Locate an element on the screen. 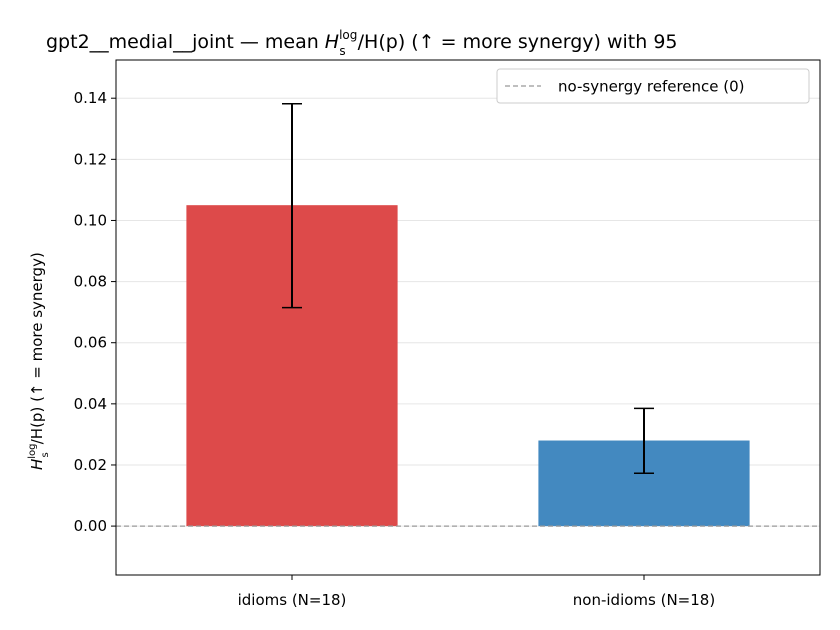 This screenshot has width=840, height=630. title-suffix: /H(p) (↑ = more synergy) with 95 is located at coordinates (518, 42).